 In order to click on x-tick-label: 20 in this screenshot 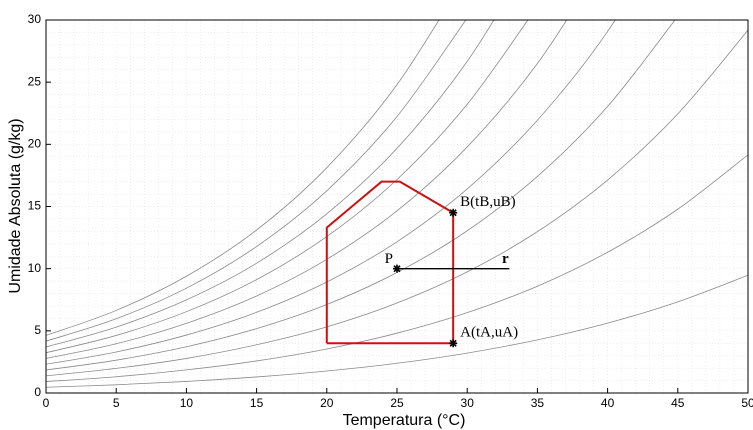, I will do `click(327, 403)`.